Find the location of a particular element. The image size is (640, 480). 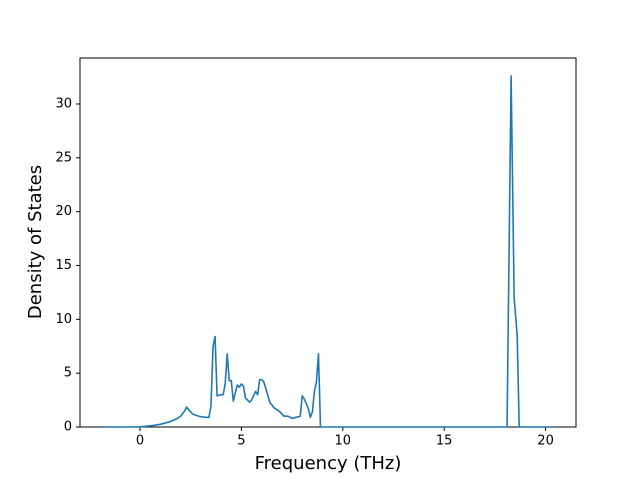

y-axis-label: Density of States is located at coordinates (35, 242).